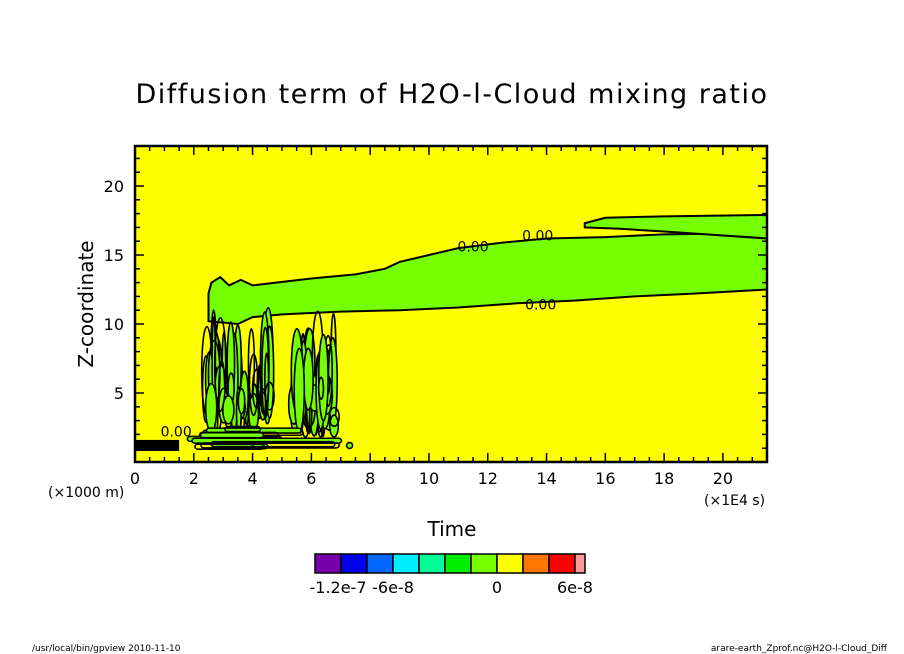  I want to click on x-tick-label: 0, so click(135, 478).